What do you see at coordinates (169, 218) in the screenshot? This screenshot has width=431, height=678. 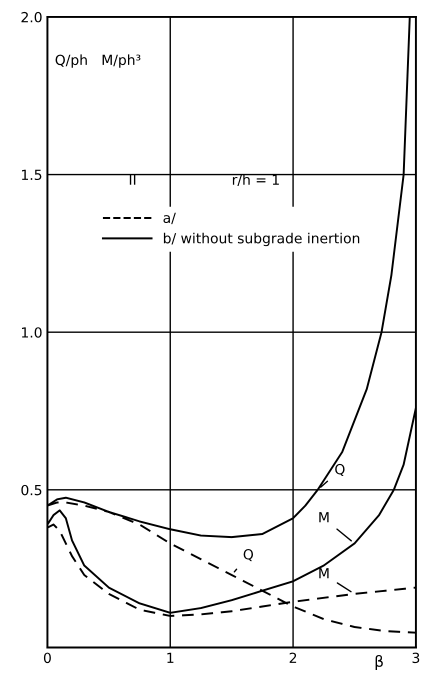 I see `legend-label: a/` at bounding box center [169, 218].